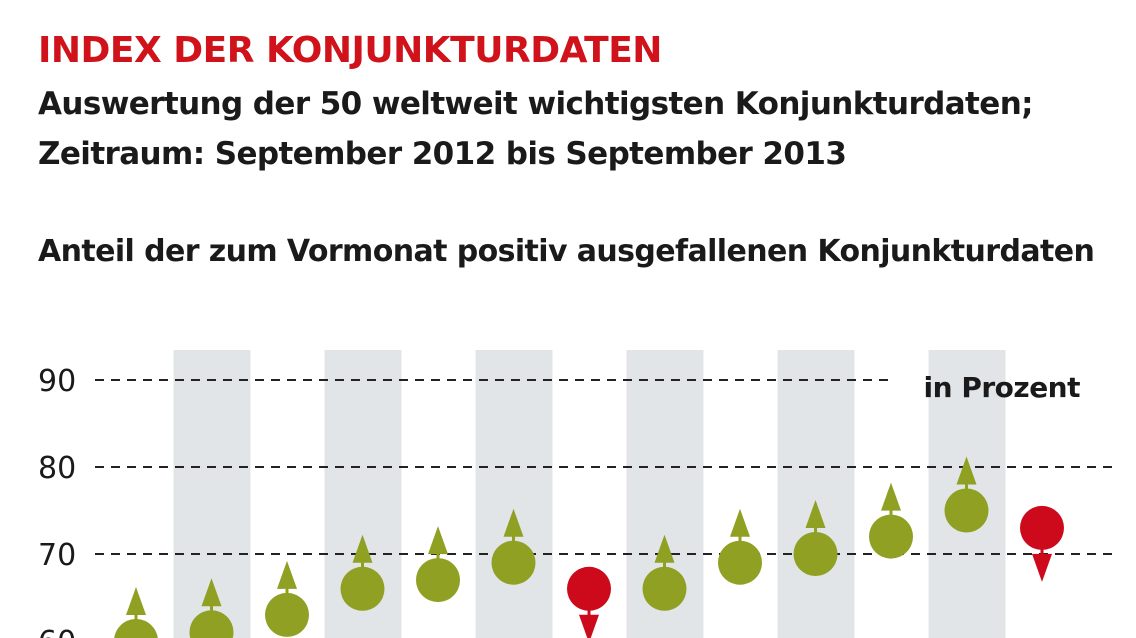  Describe the element at coordinates (1002, 387) in the screenshot. I see `unit-label: in Prozent` at that location.